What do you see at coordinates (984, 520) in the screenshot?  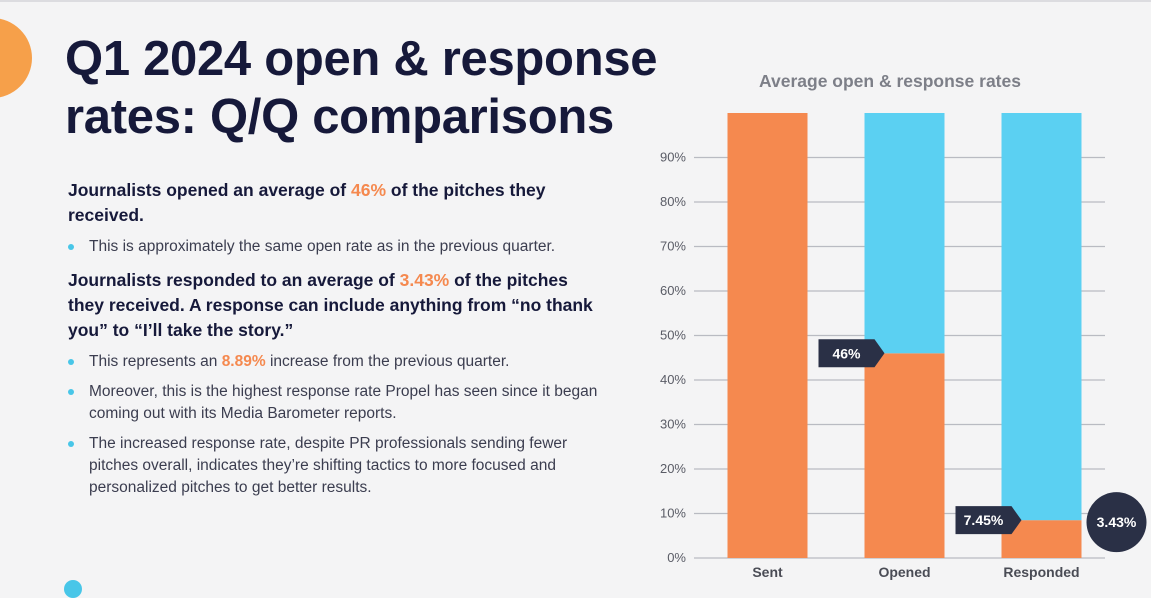 I see `callout-label: 7.45%` at bounding box center [984, 520].